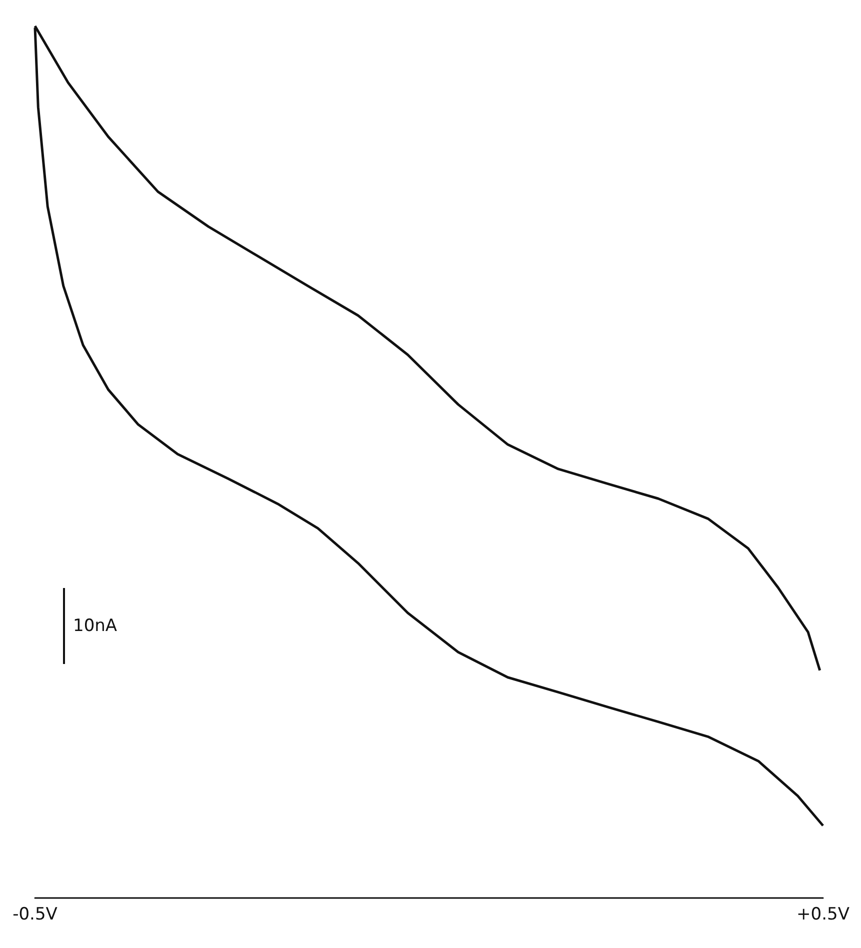 Image resolution: width=861 pixels, height=948 pixels. I want to click on x-tick-label: +0.5V, so click(823, 914).